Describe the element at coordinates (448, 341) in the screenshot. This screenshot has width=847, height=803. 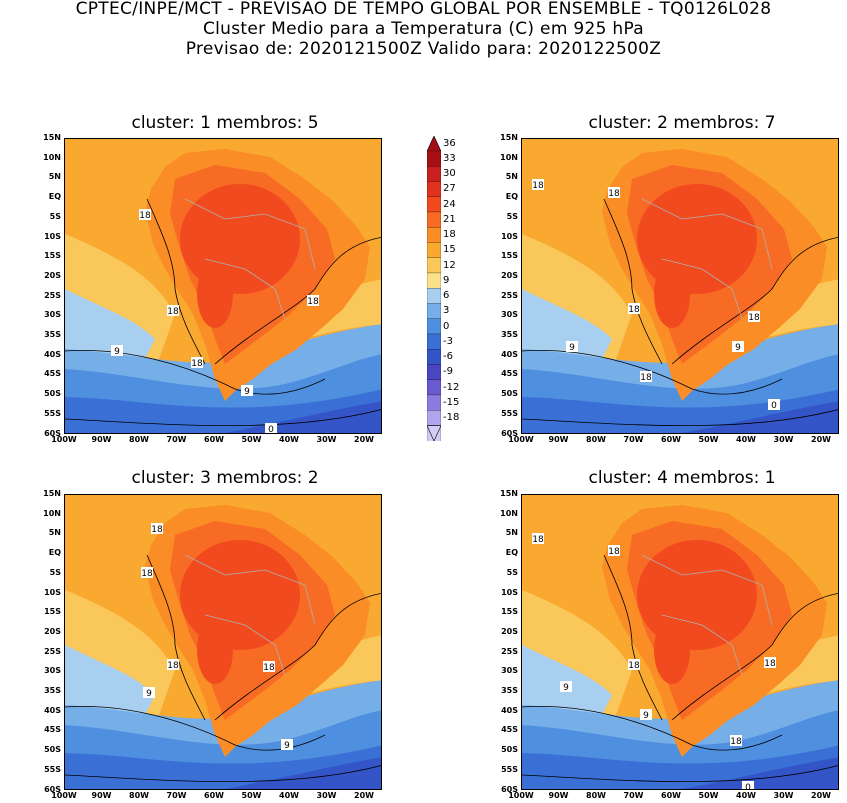
I see `colorbar-label: -3` at that location.